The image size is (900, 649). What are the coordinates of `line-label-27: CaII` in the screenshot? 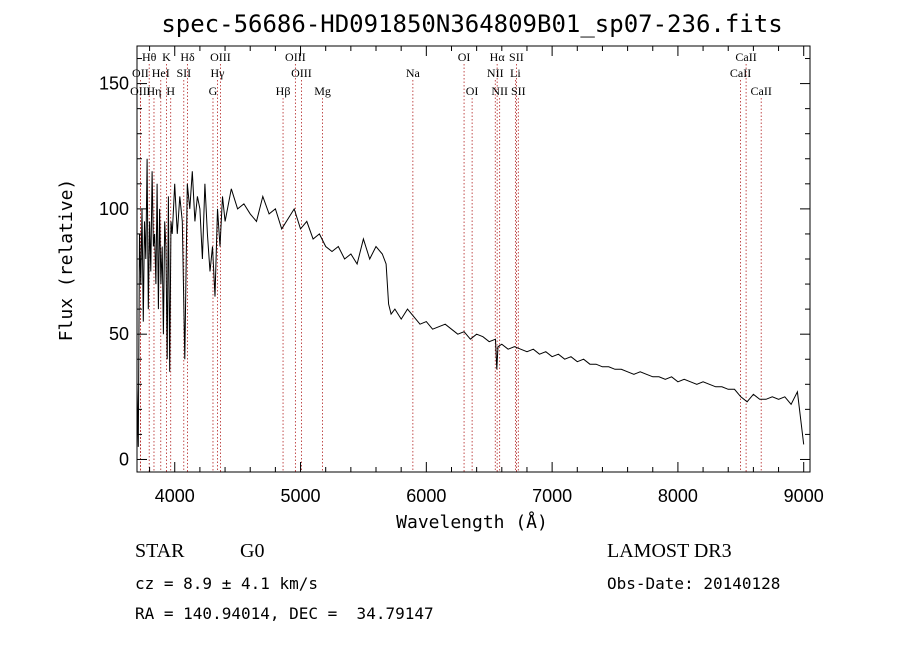 It's located at (761, 91).